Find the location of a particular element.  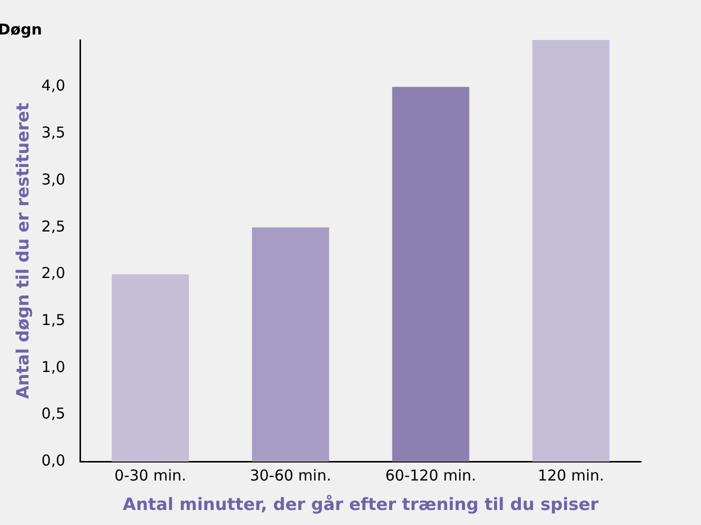

y-tick-label: 1,0 is located at coordinates (53, 367).